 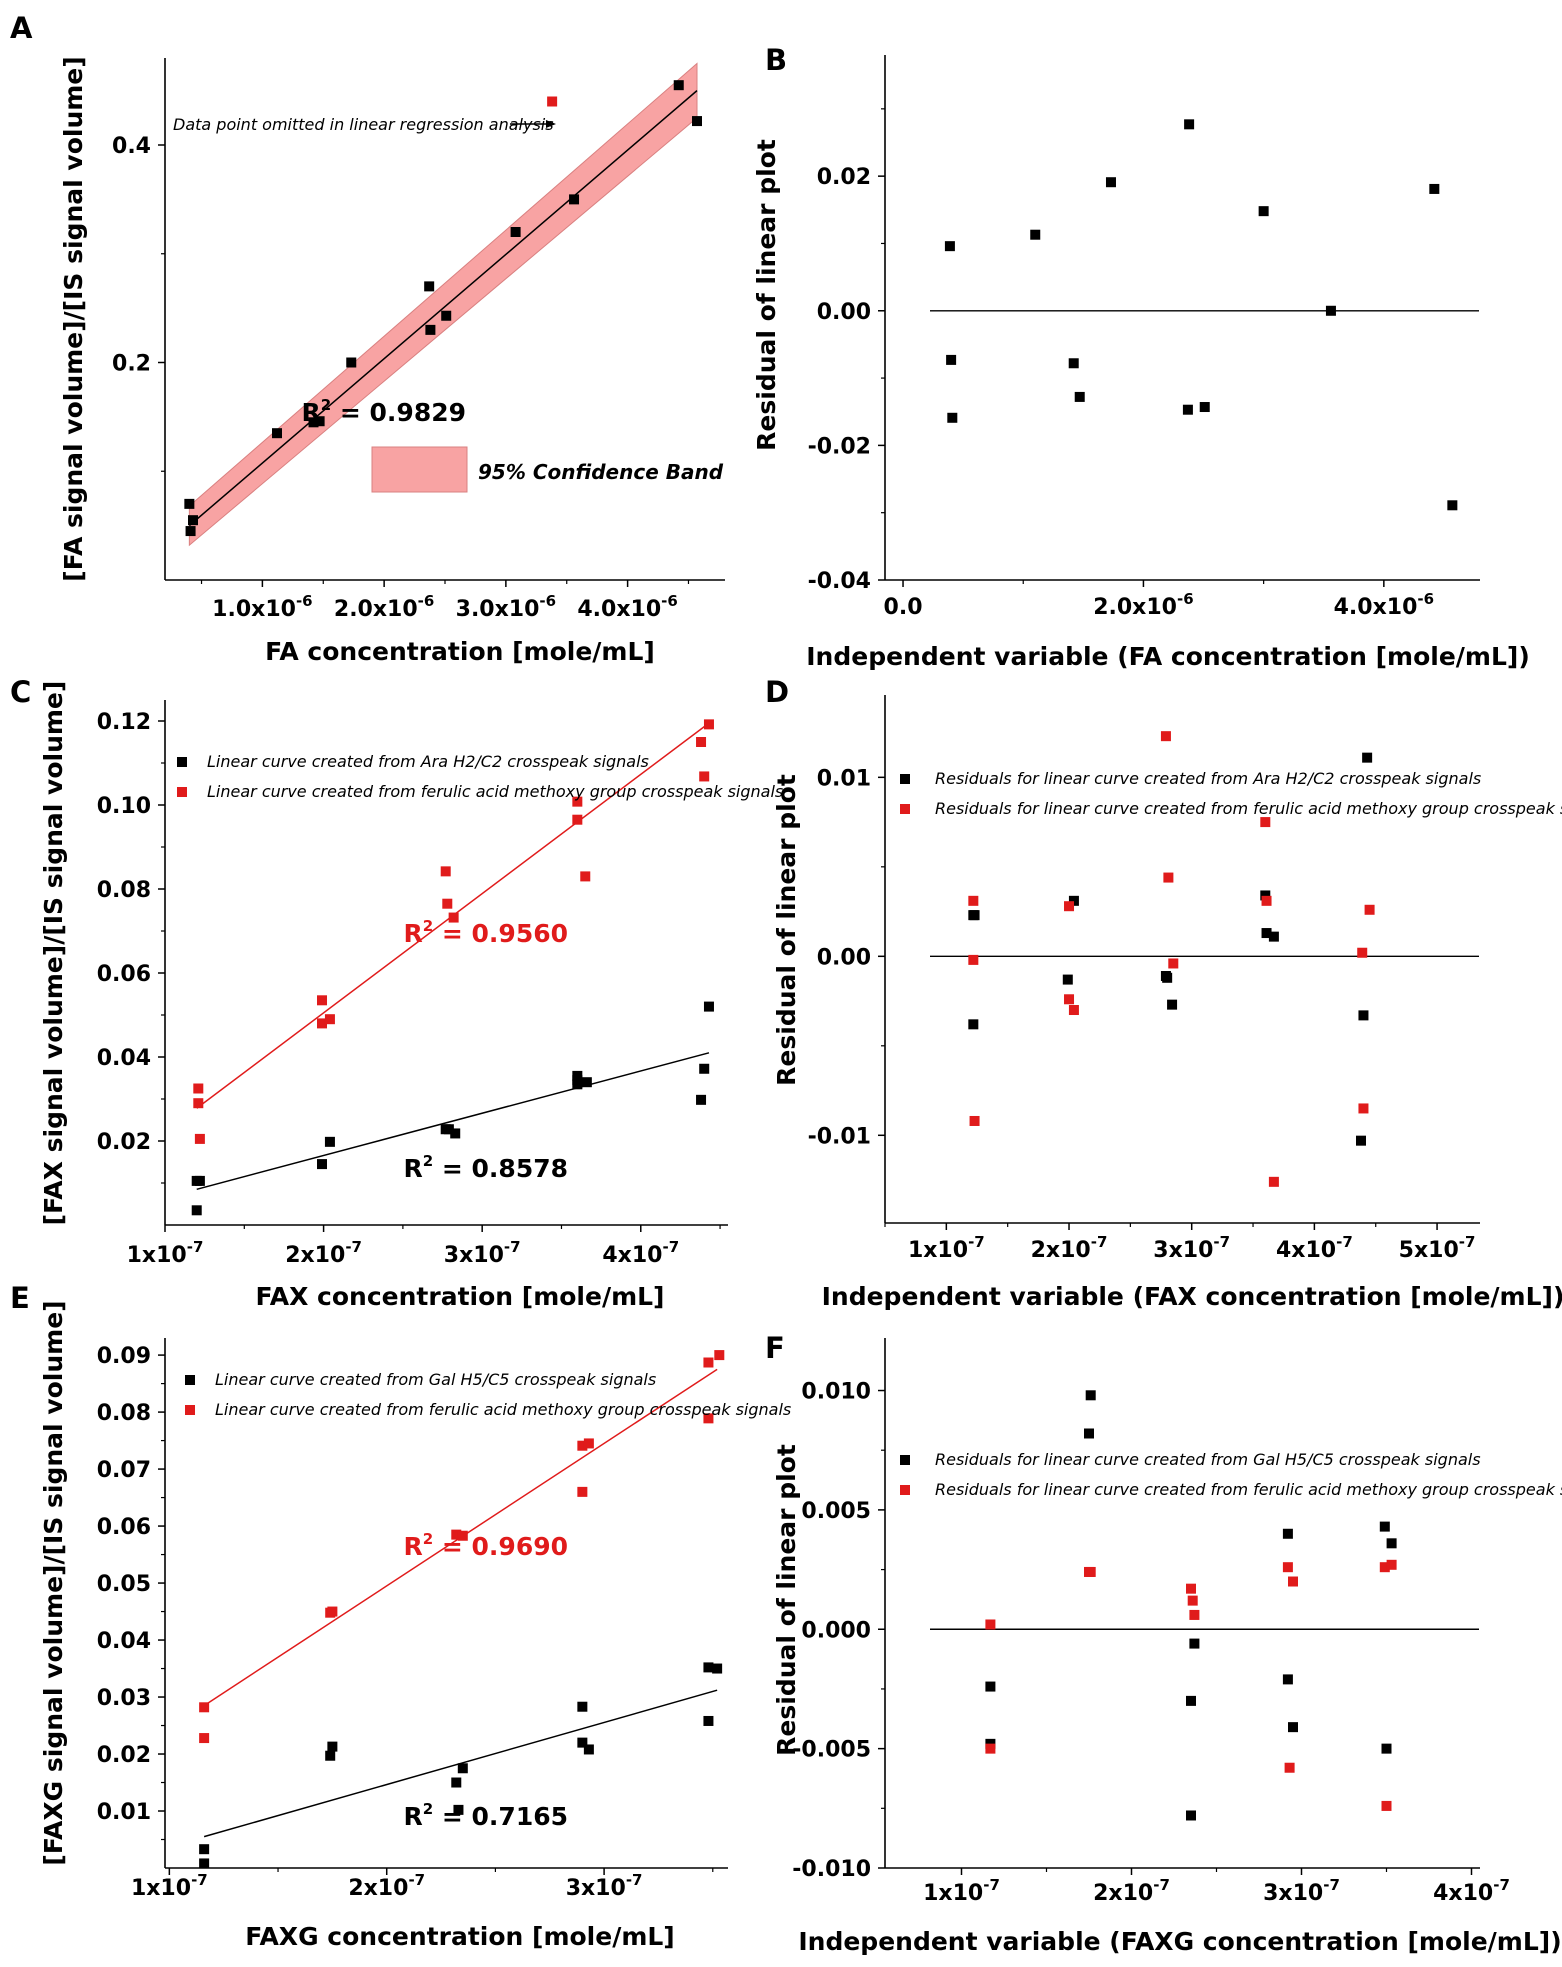 I want to click on panel-c-legend-swatch, so click(x=182, y=762).